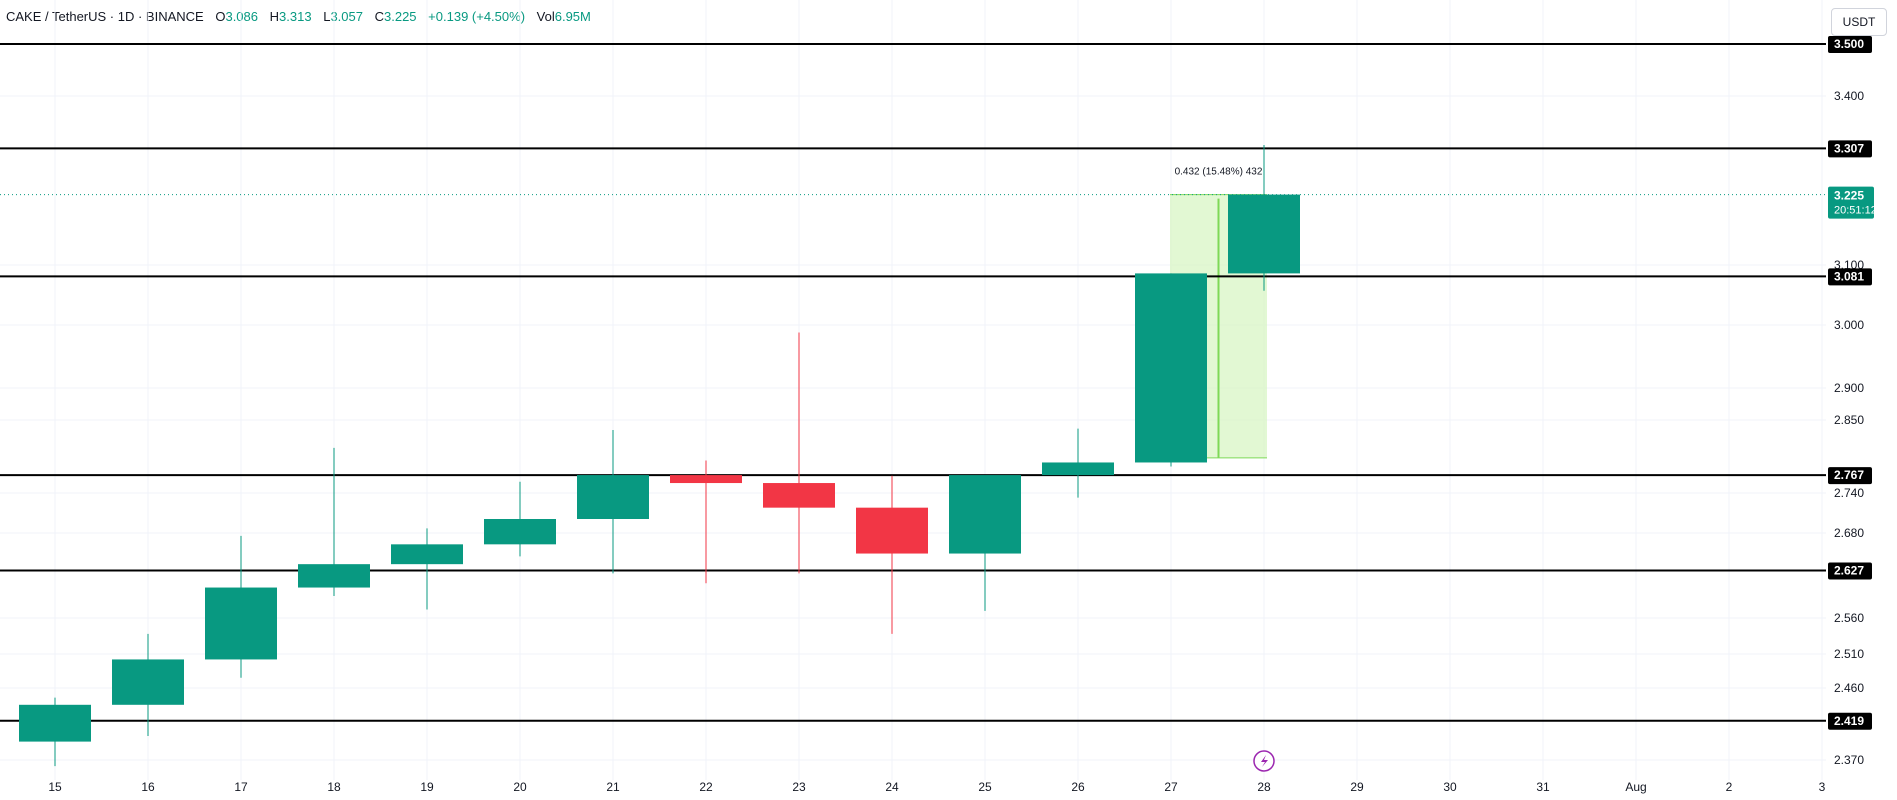  I want to click on time-tick-label: 19, so click(427, 787).